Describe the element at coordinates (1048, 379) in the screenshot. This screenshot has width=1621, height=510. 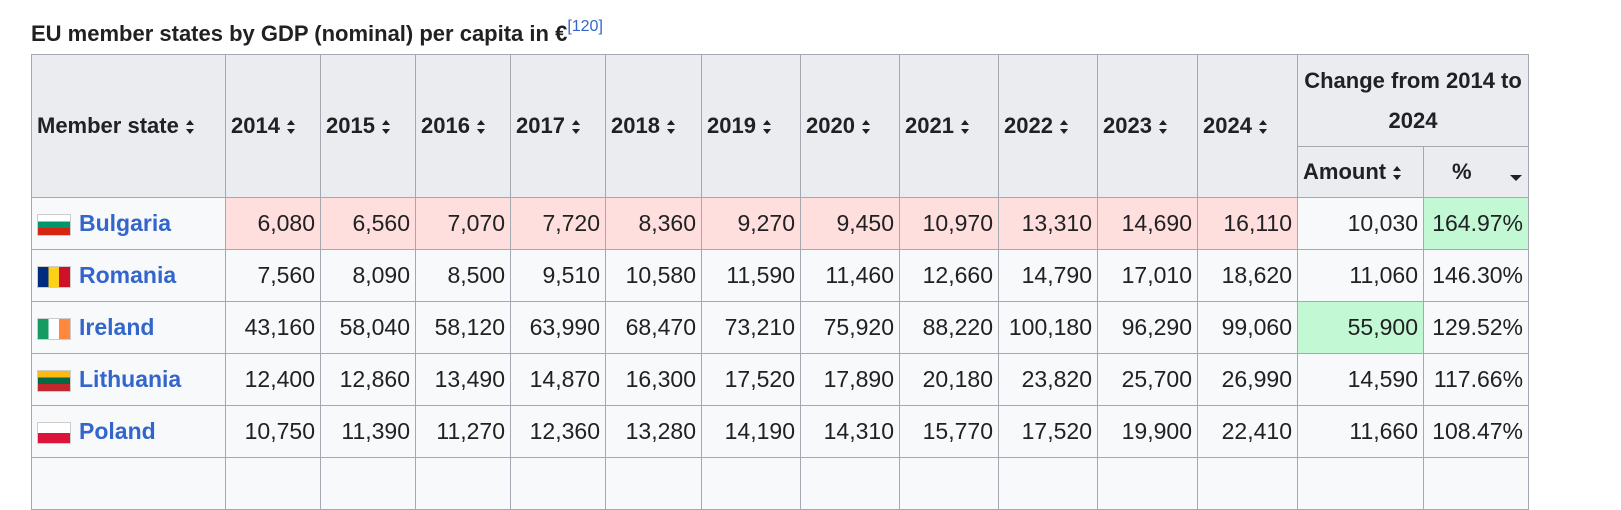
I see `gdp-cell: 23,820` at that location.